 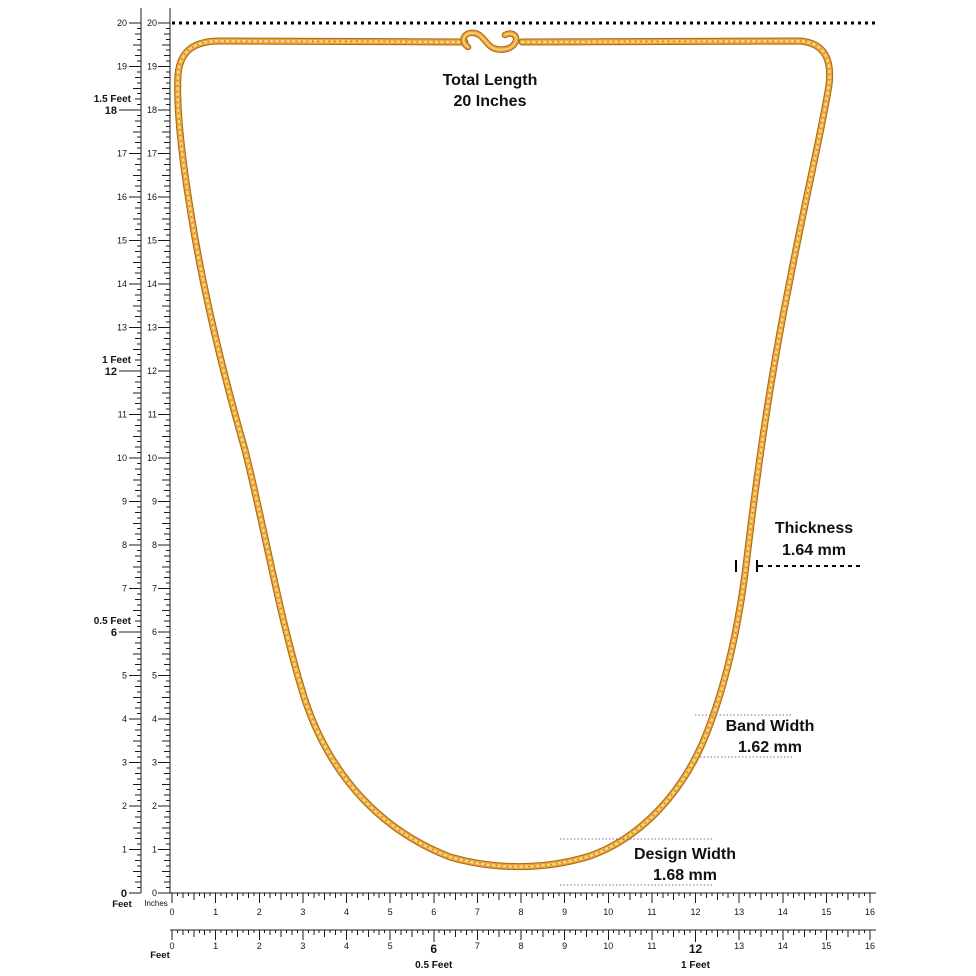 What do you see at coordinates (156, 903) in the screenshot?
I see `vertical-ruler-inches-unit-label: Inches` at bounding box center [156, 903].